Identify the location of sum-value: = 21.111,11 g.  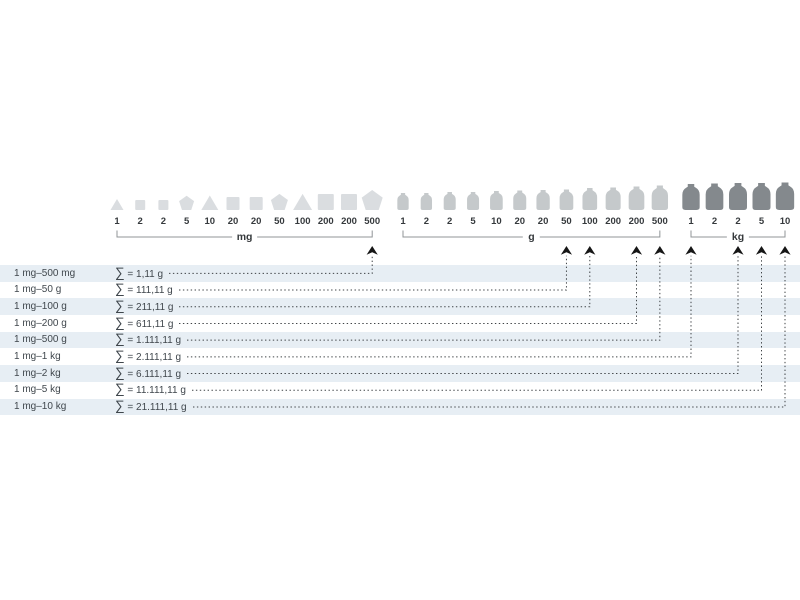
(155, 408).